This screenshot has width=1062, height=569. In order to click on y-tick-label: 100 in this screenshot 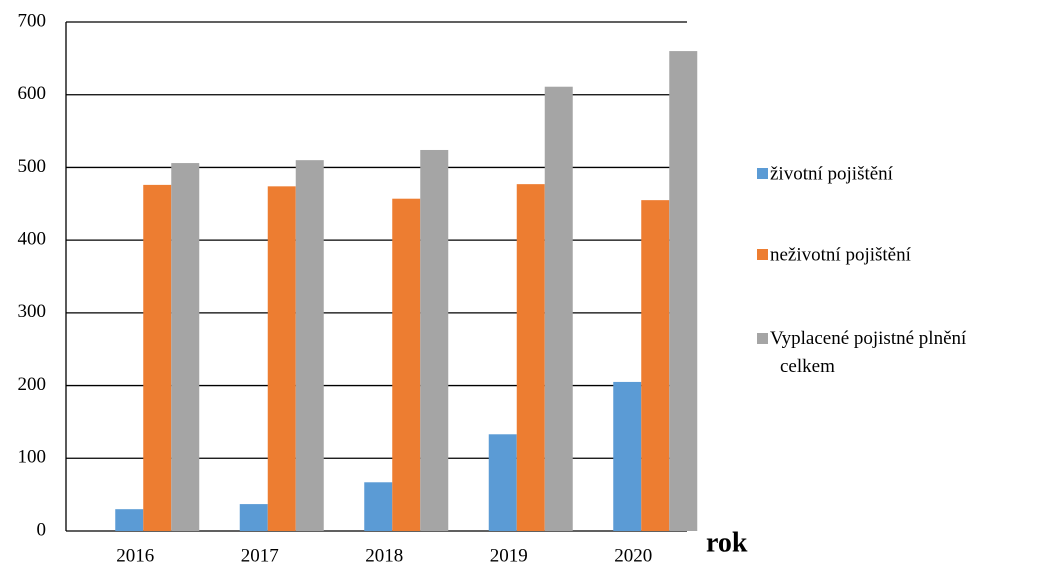, I will do `click(32, 457)`.